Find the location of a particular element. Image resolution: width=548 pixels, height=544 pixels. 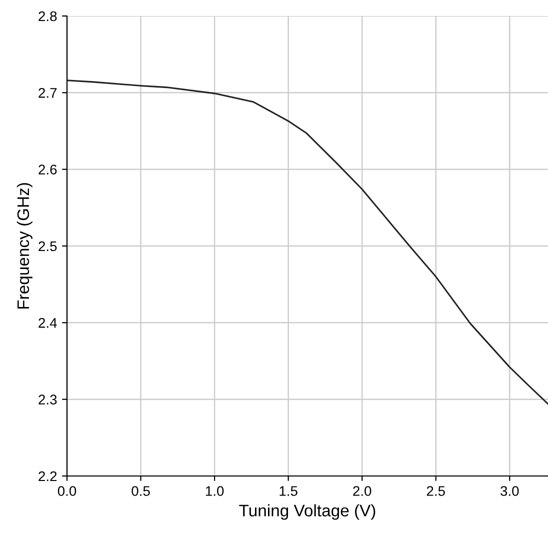

y-tick-label: 2.4 is located at coordinates (47, 323).